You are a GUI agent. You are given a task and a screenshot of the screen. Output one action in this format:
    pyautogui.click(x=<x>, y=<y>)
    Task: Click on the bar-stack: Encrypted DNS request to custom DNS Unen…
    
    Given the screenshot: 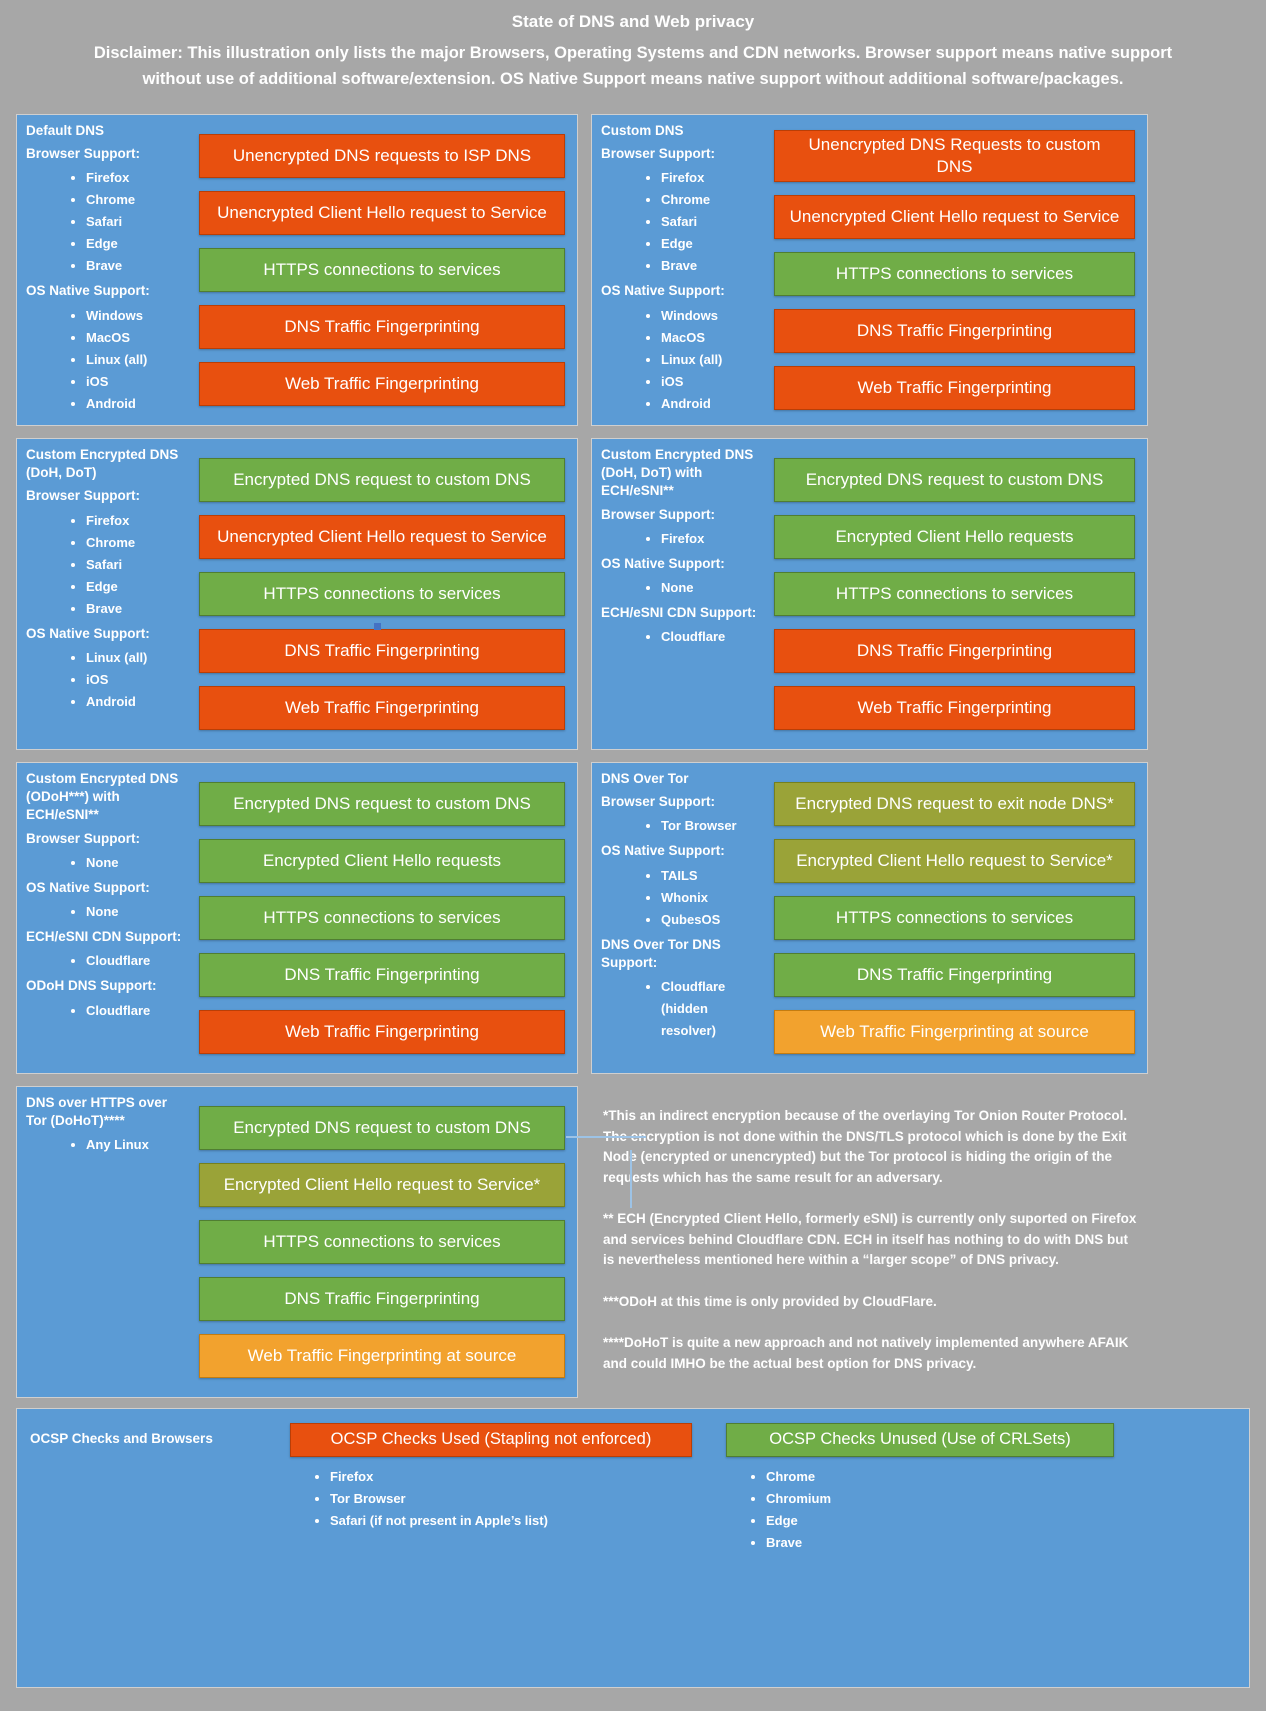 What is the action you would take?
    pyautogui.click(x=385, y=594)
    